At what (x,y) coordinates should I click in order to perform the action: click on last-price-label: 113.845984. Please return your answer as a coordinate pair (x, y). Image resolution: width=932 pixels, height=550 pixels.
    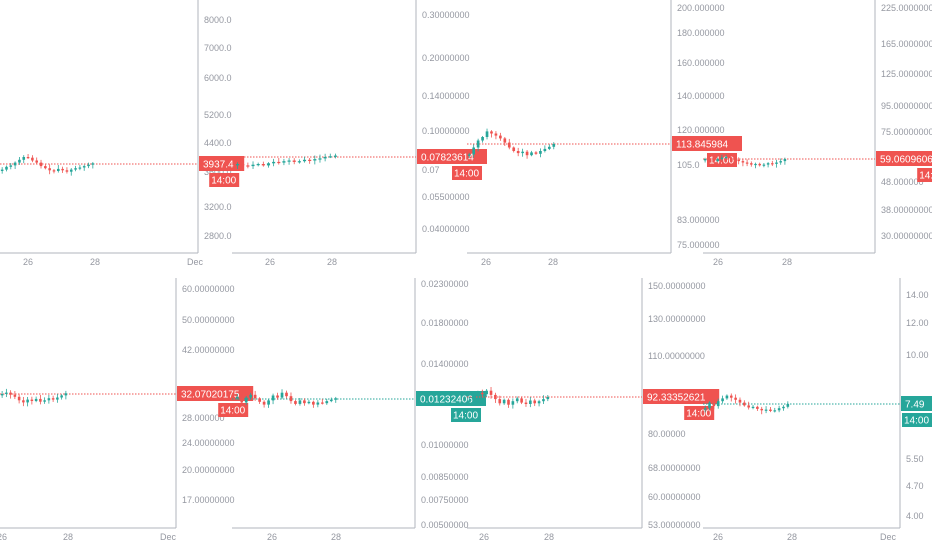
    Looking at the image, I should click on (702, 145).